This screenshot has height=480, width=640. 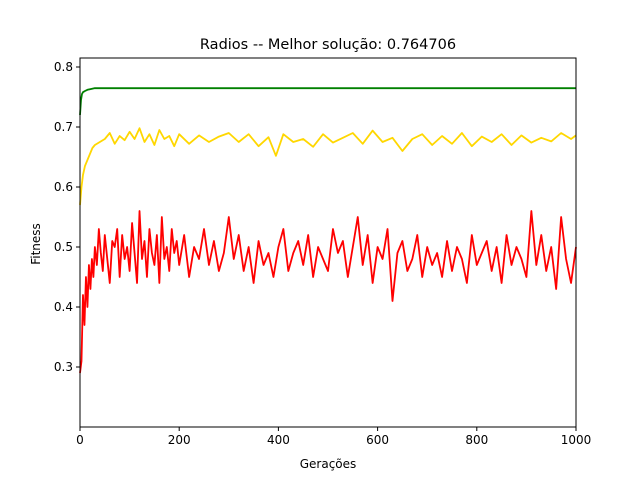 What do you see at coordinates (63, 127) in the screenshot?
I see `y-tick-label: 0.7` at bounding box center [63, 127].